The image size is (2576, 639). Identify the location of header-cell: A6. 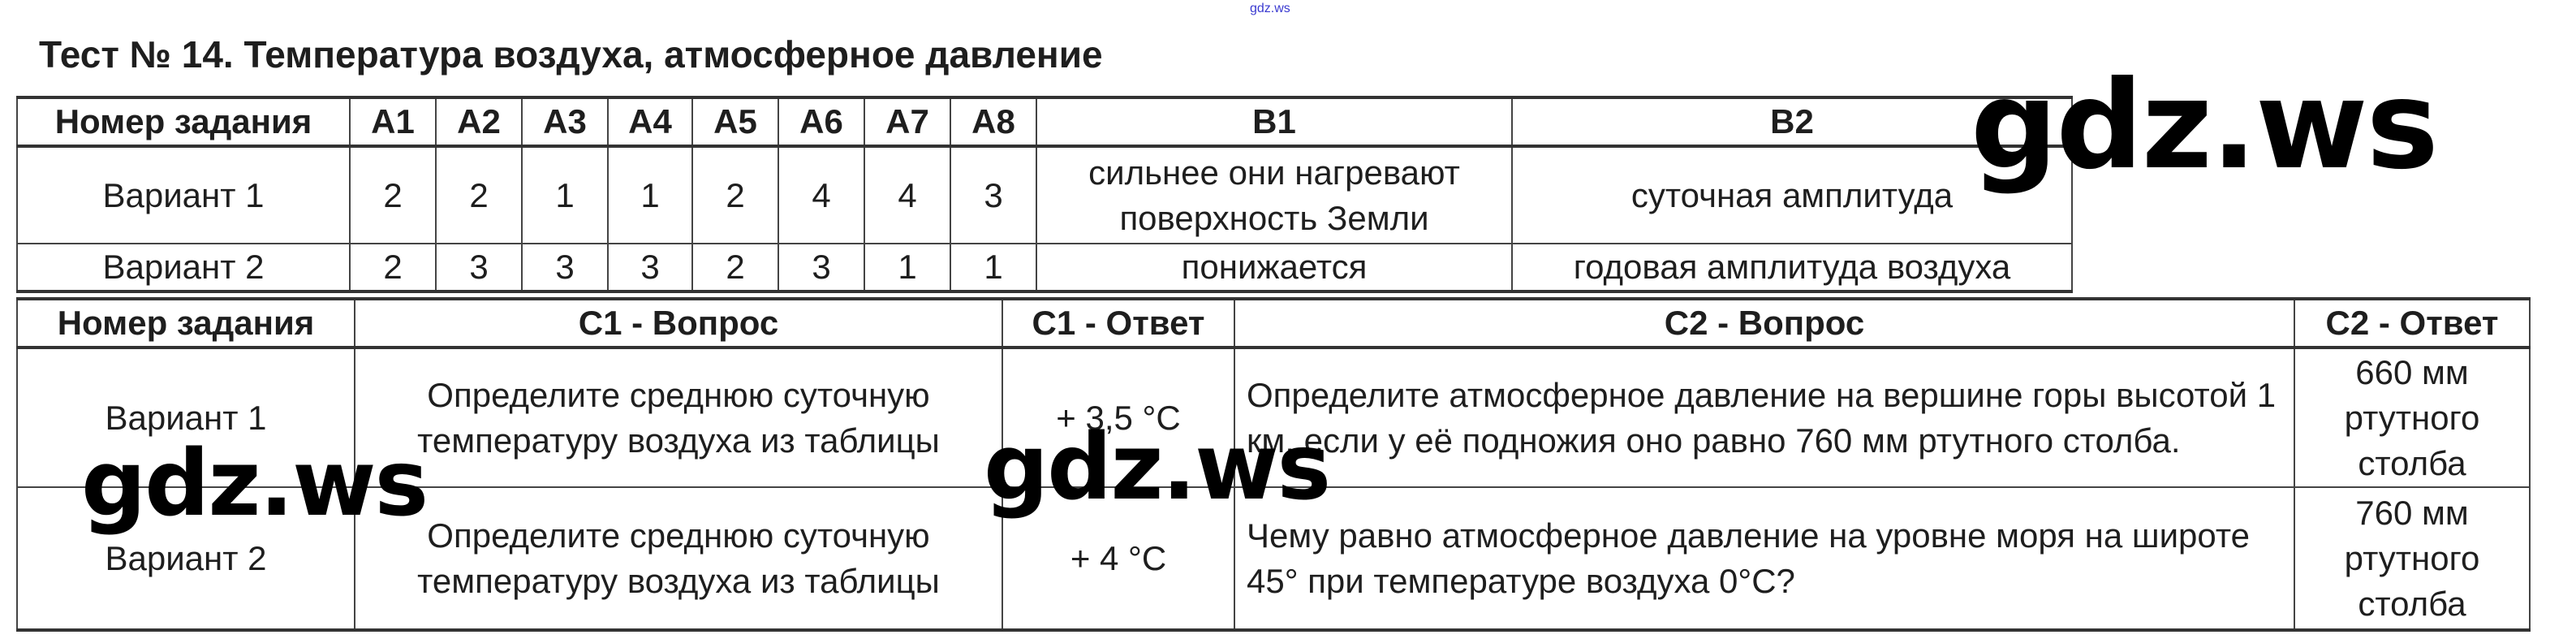
(822, 122).